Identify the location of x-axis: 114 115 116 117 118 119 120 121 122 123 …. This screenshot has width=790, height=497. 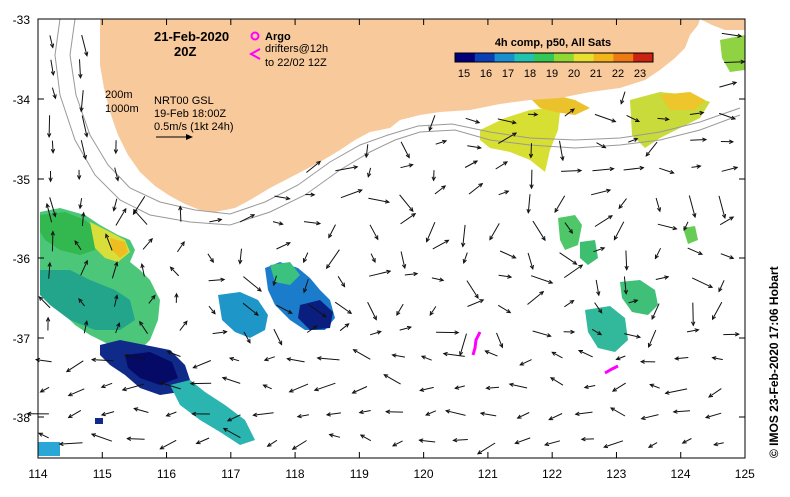
(391, 474).